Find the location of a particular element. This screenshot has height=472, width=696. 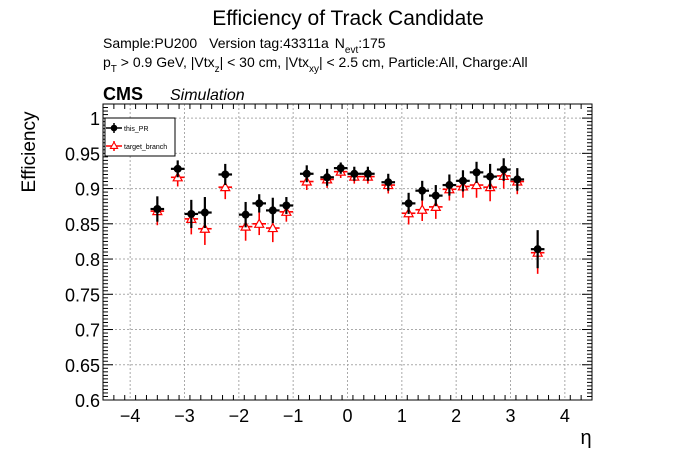

x-tick-label: 0 is located at coordinates (347, 416).